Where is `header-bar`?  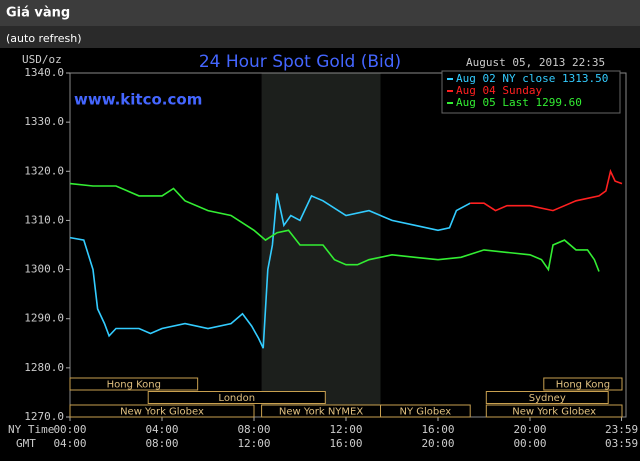
header-bar is located at coordinates (320, 13).